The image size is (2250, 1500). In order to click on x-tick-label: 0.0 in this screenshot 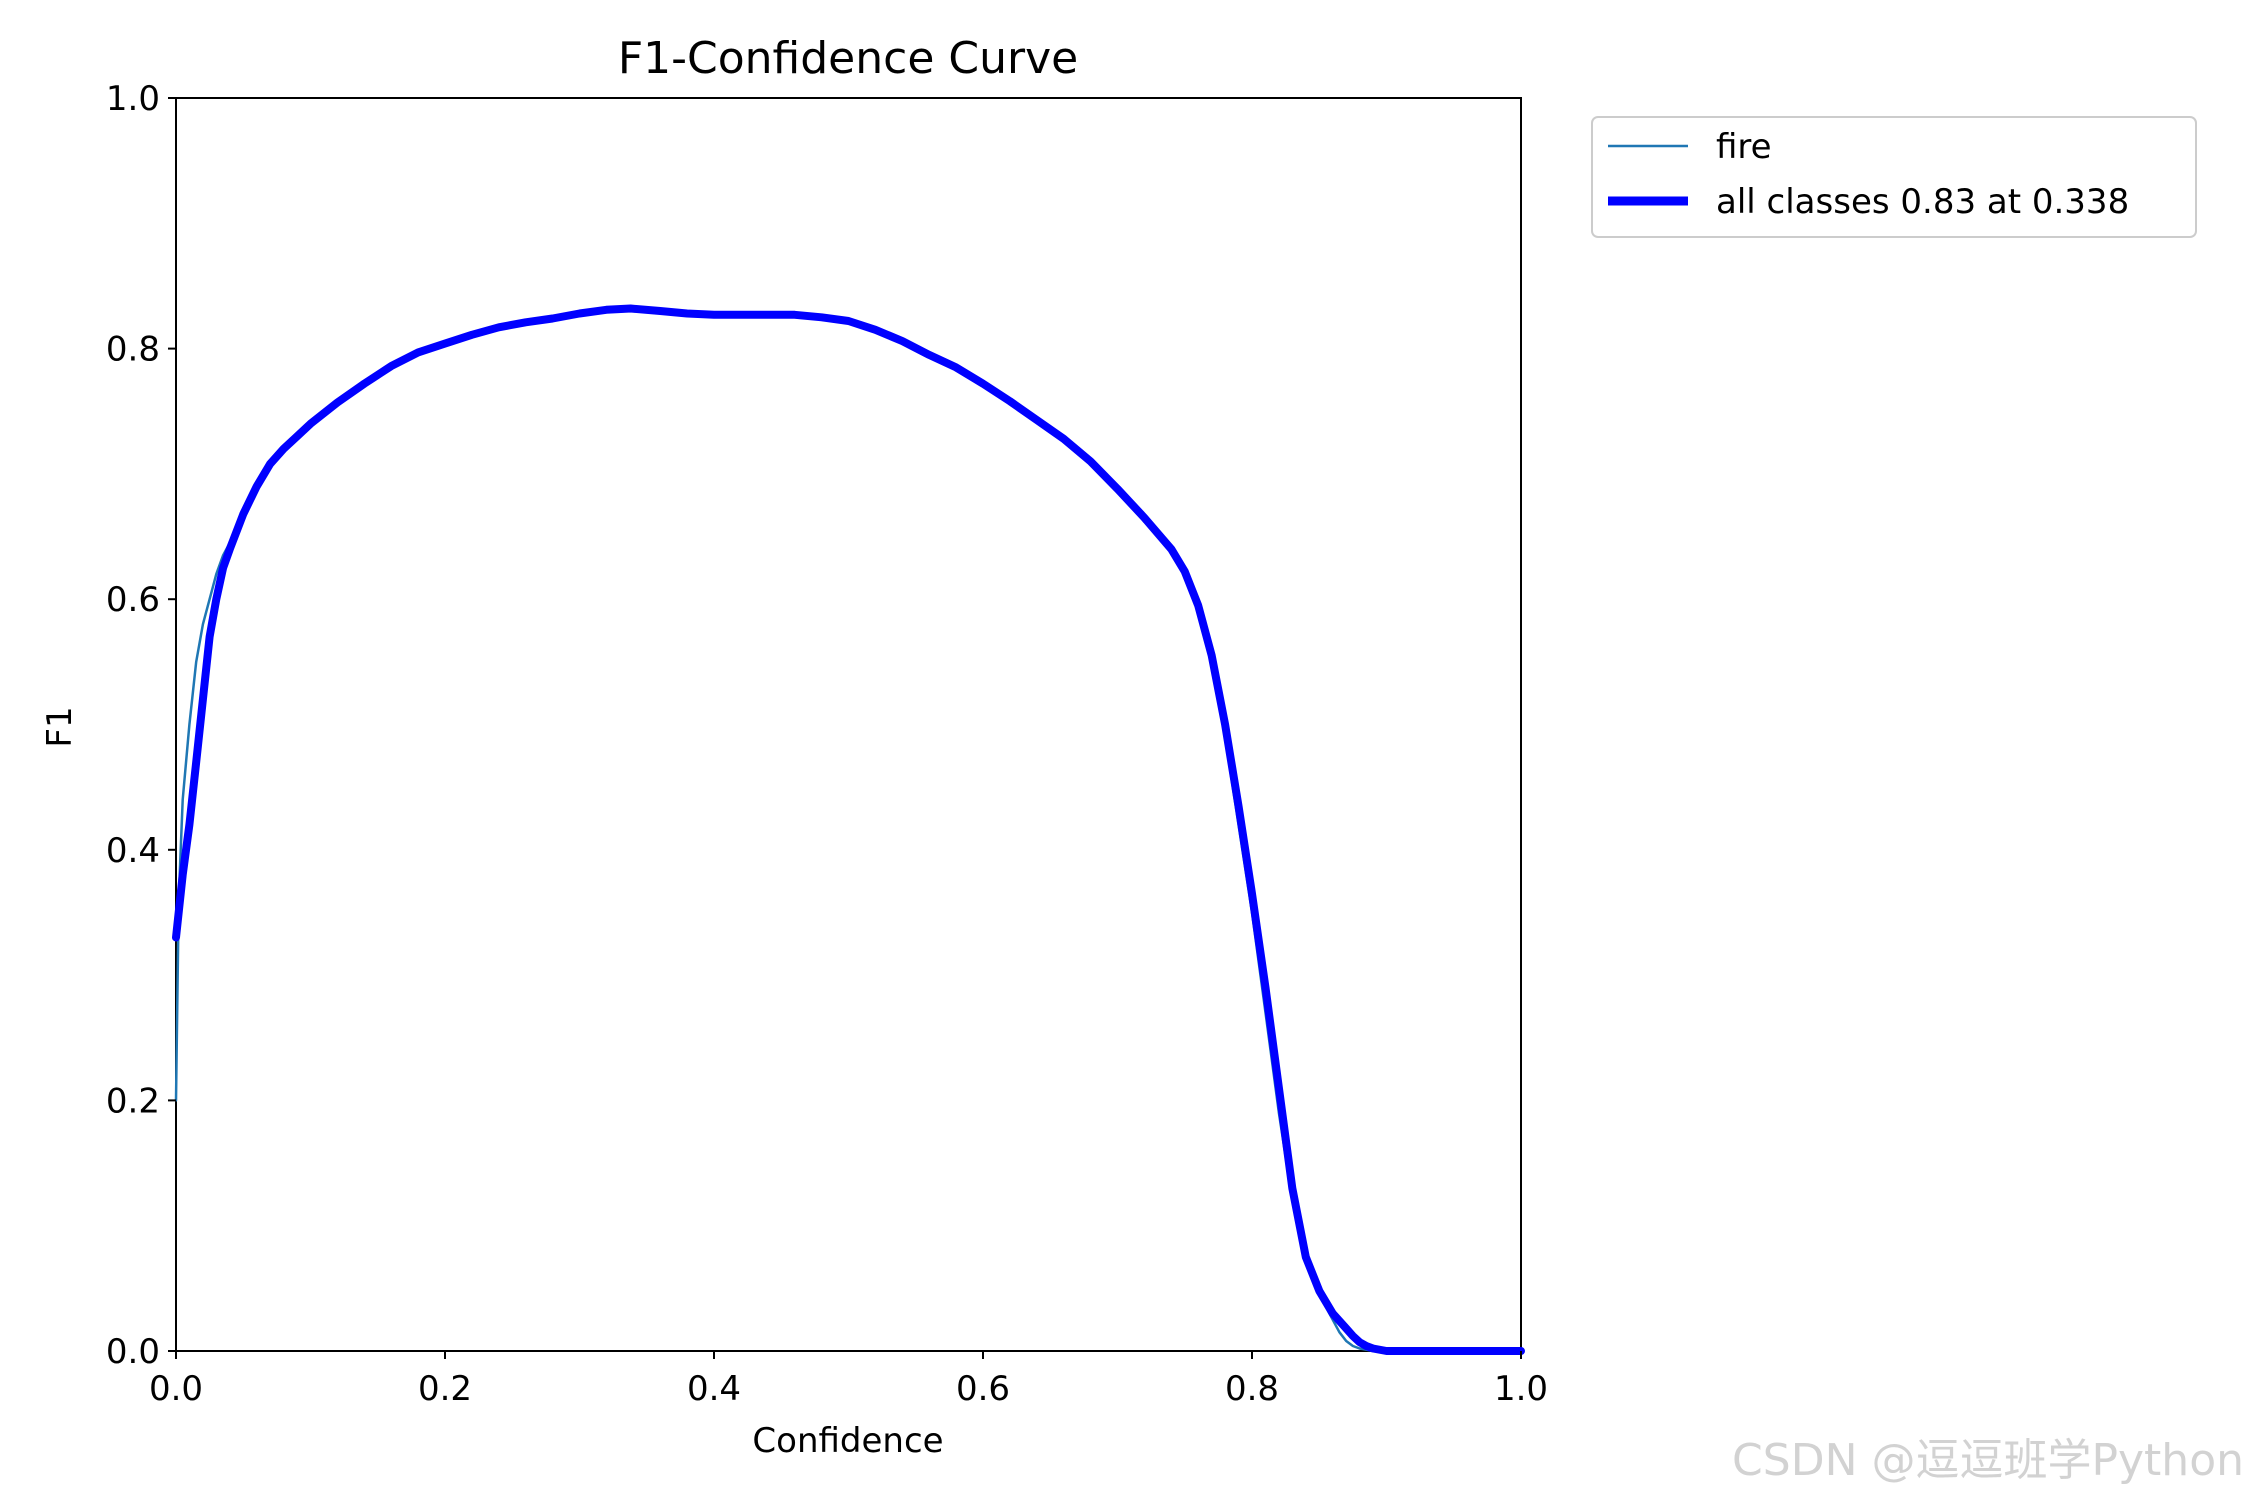, I will do `click(176, 1389)`.